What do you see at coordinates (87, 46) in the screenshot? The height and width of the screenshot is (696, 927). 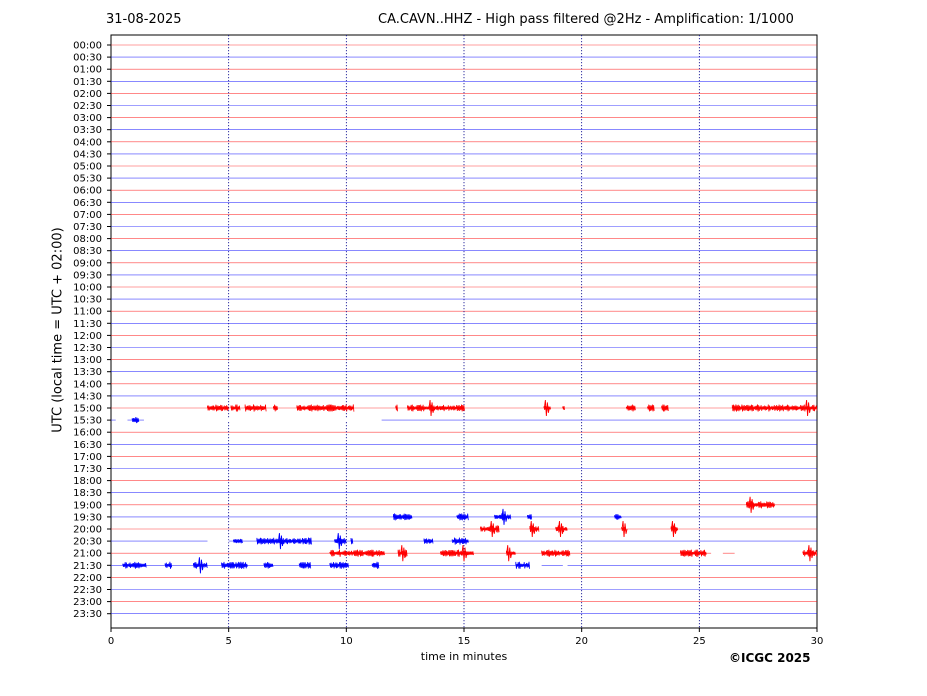 I see `y-tick-label: 00:00` at bounding box center [87, 46].